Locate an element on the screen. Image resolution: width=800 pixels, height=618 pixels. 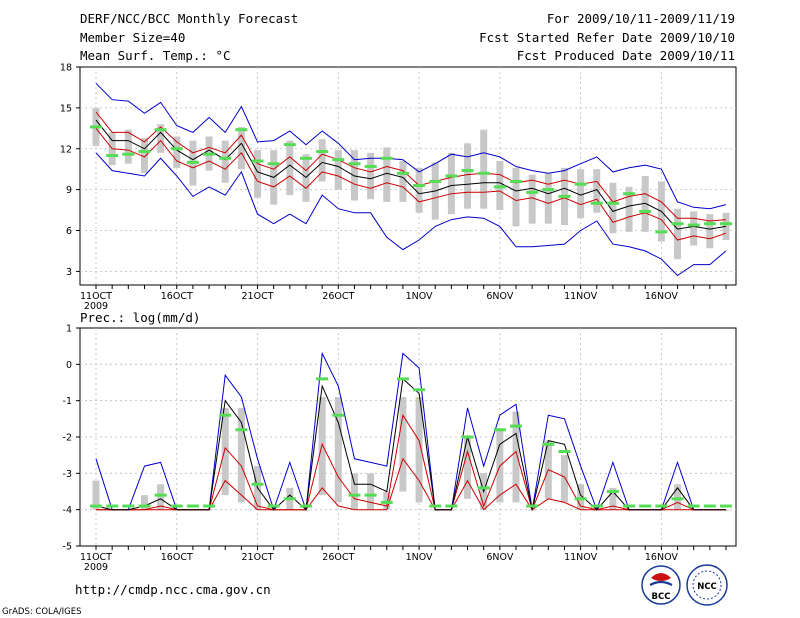
x-tick-label: 1NOV is located at coordinates (419, 296).